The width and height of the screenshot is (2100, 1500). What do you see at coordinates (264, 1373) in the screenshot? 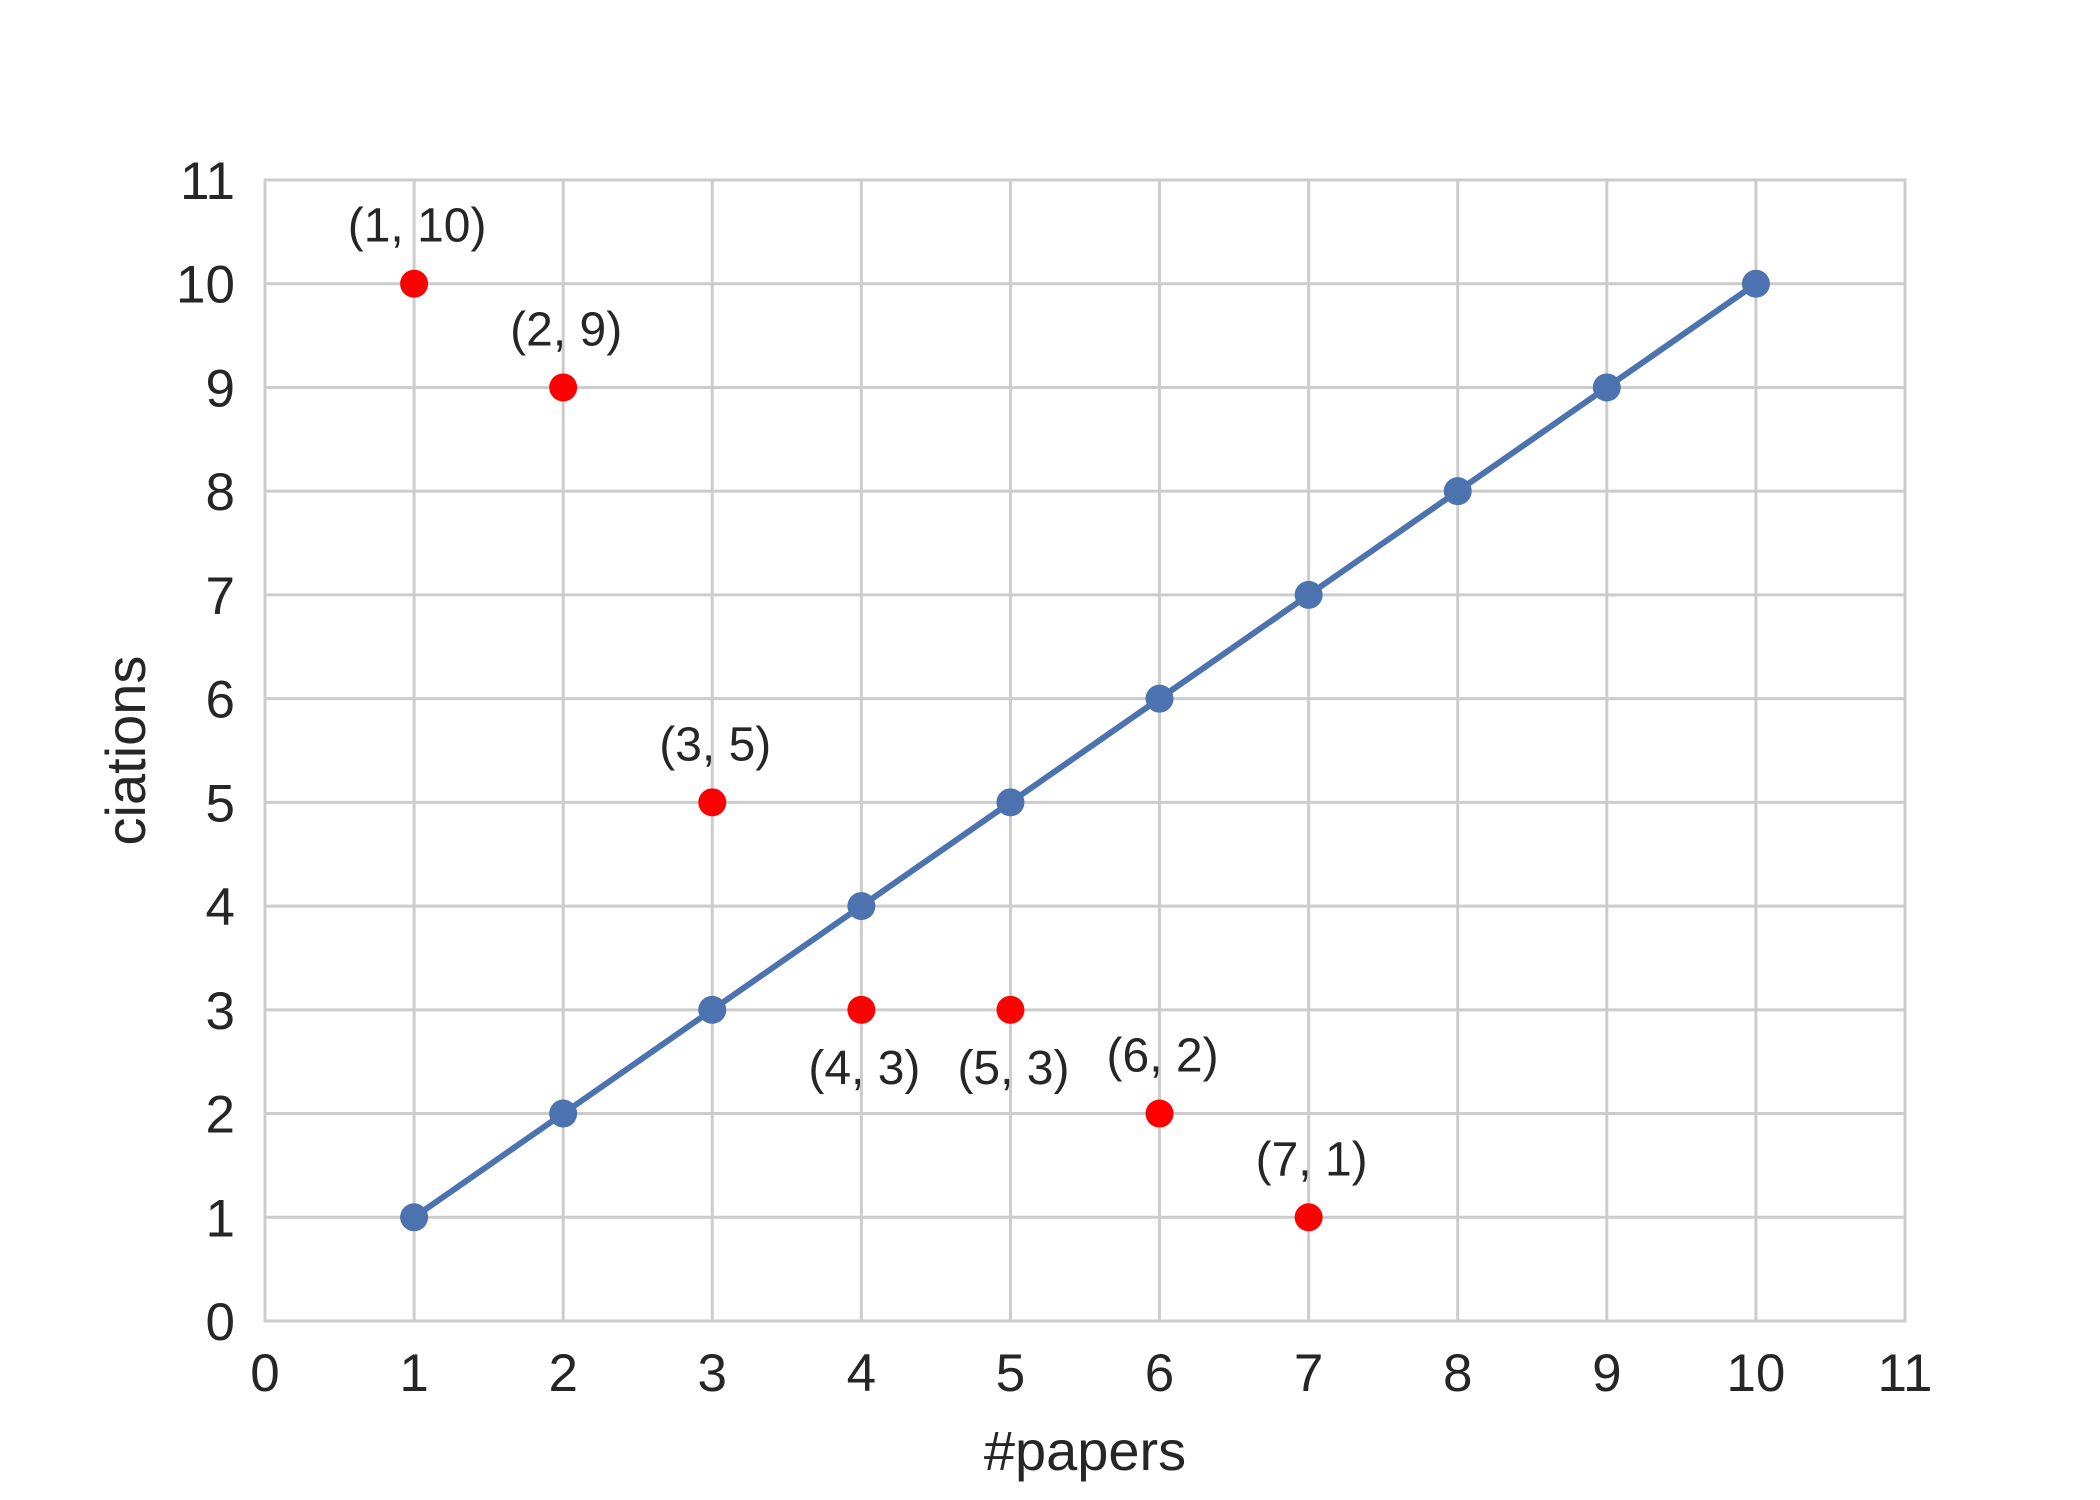
I see `x-tick-label: 0` at bounding box center [264, 1373].